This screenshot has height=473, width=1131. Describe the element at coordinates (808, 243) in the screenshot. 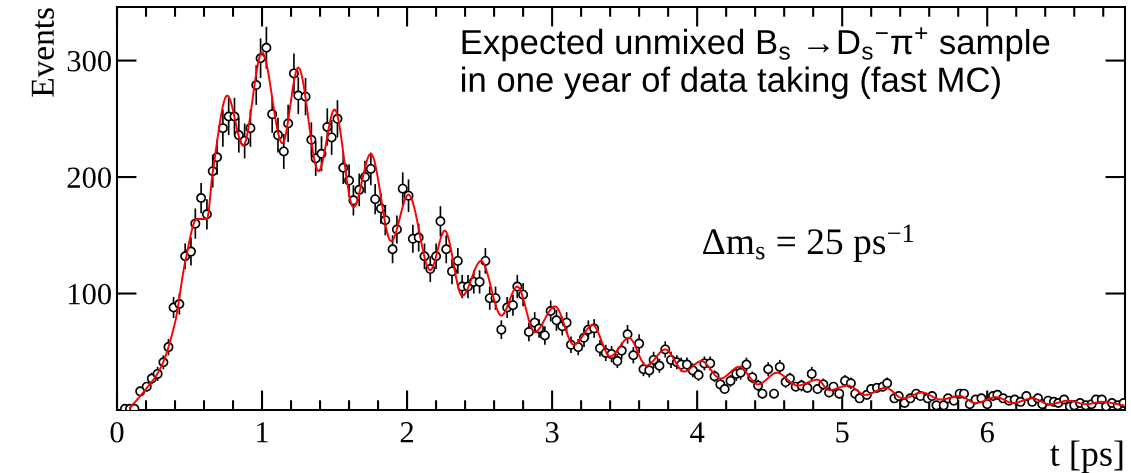

I see `annotation: Δm$_{s}$ = 25 ps$^{−1}$` at that location.